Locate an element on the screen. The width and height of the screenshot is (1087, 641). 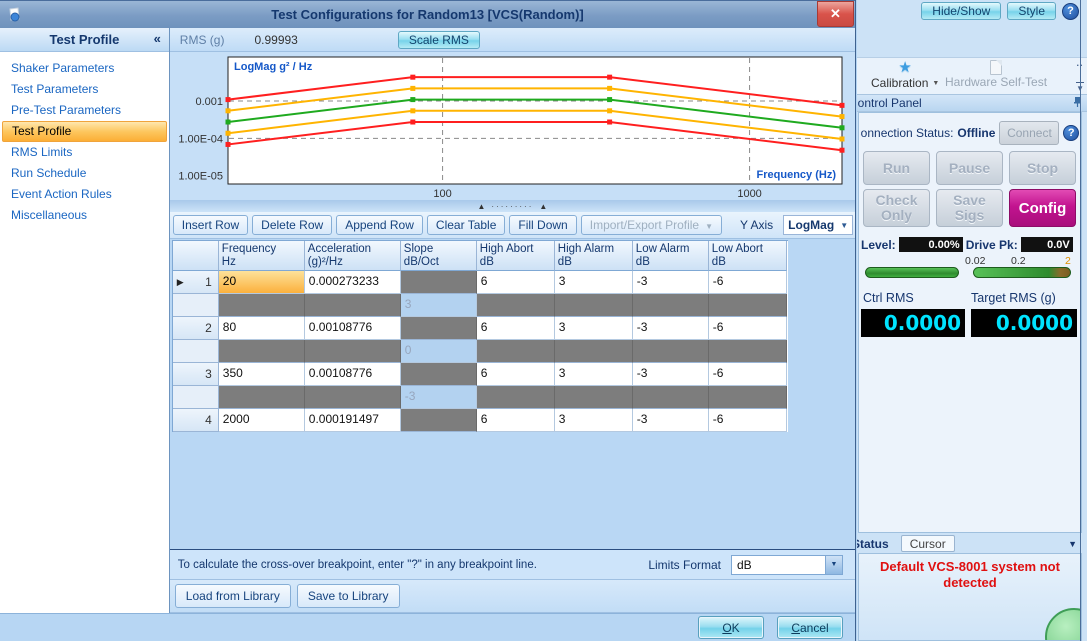
status-tabs: Status Cursor ▼ is located at coordinates (972, 543).